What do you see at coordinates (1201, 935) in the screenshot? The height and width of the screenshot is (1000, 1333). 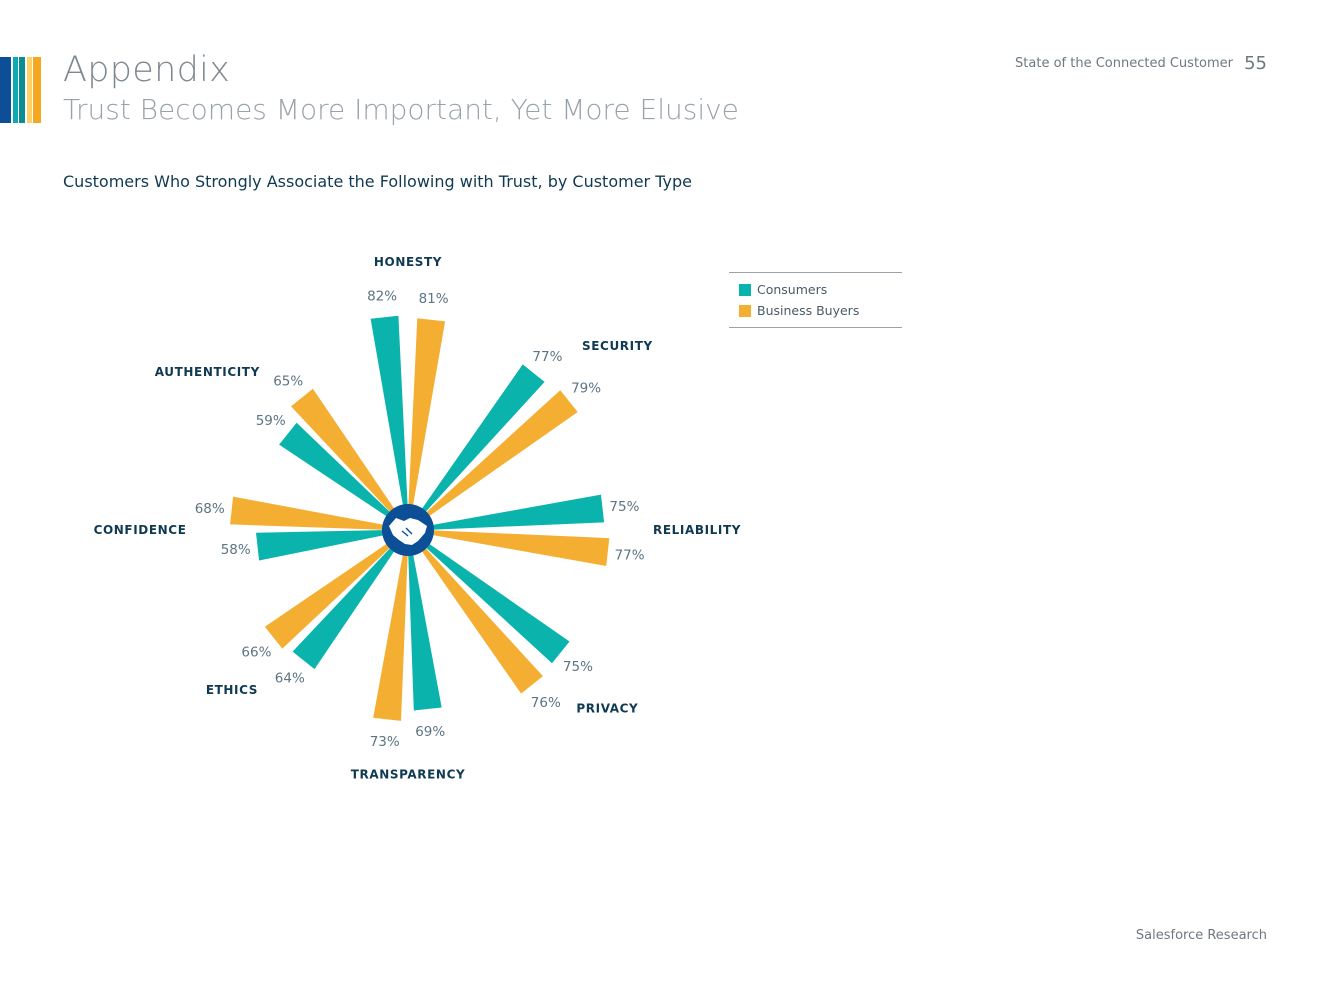 I see `footer-text: Salesforce Research` at bounding box center [1201, 935].